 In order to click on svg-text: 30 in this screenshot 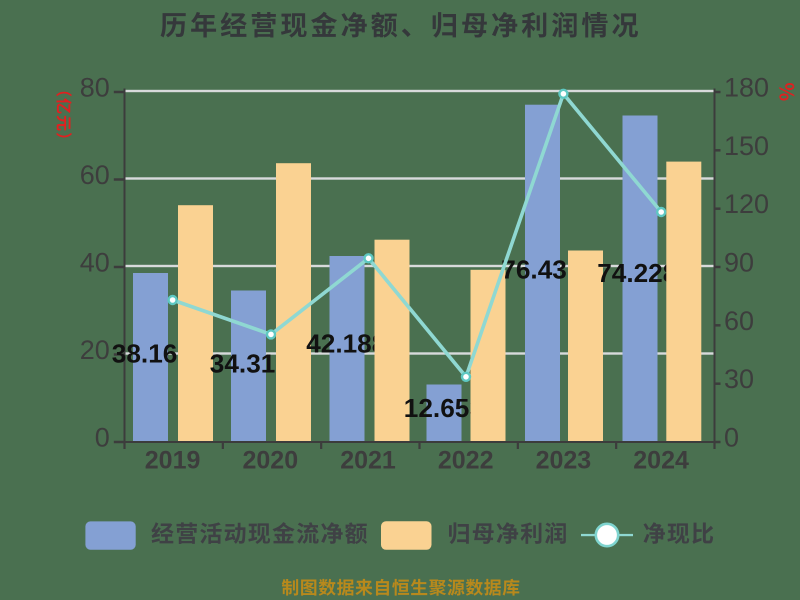, I will do `click(739, 379)`.